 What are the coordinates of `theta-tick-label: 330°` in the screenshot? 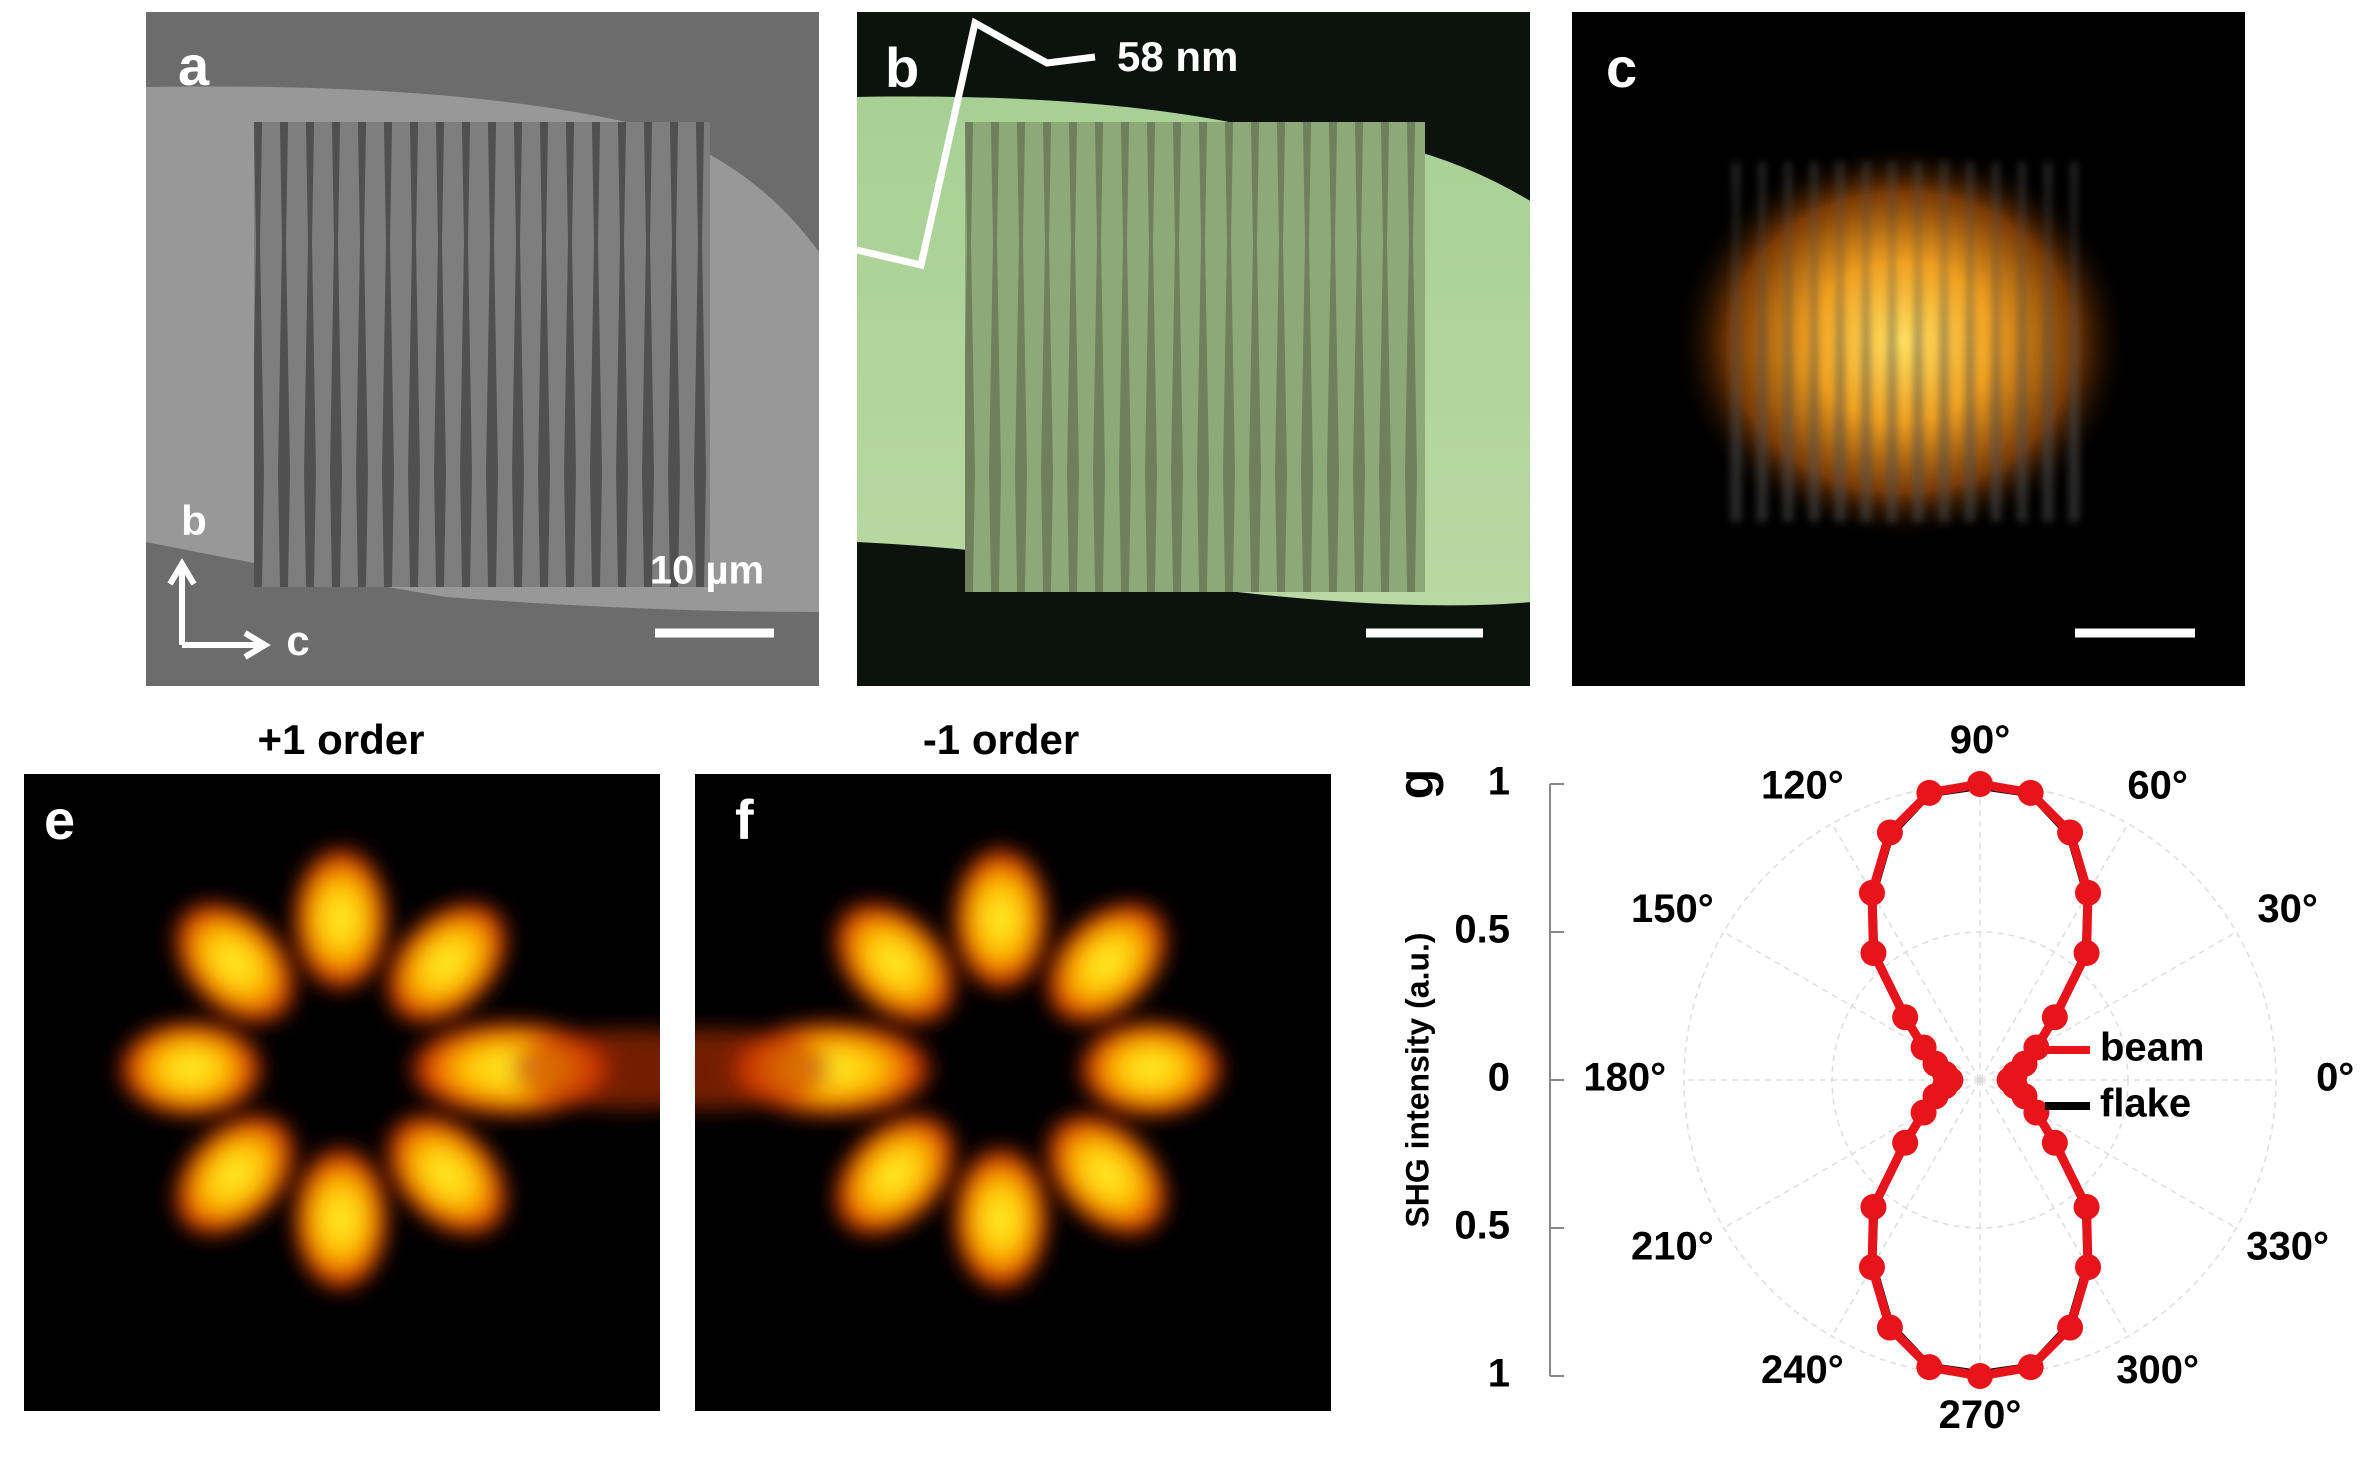 It's located at (2287, 1246).